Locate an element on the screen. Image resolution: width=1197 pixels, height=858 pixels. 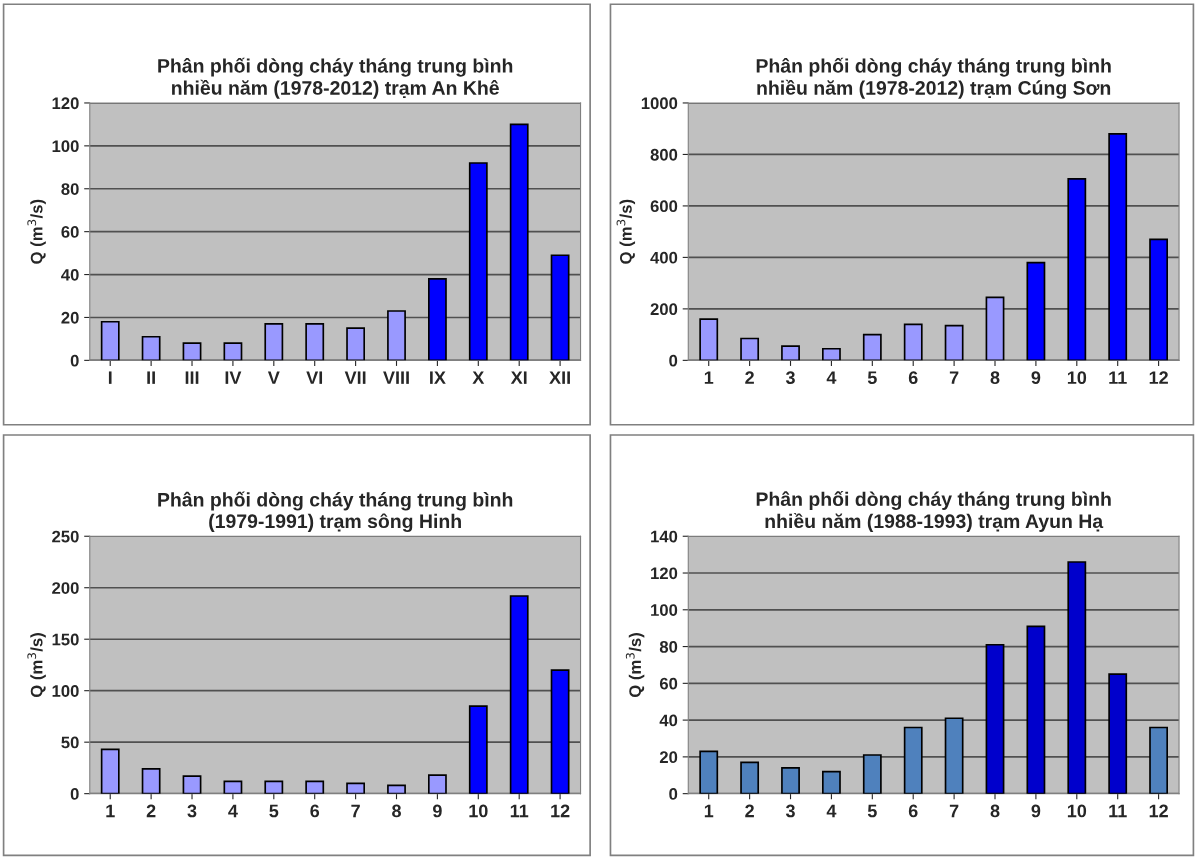
x-tick-label: XII is located at coordinates (559, 377).